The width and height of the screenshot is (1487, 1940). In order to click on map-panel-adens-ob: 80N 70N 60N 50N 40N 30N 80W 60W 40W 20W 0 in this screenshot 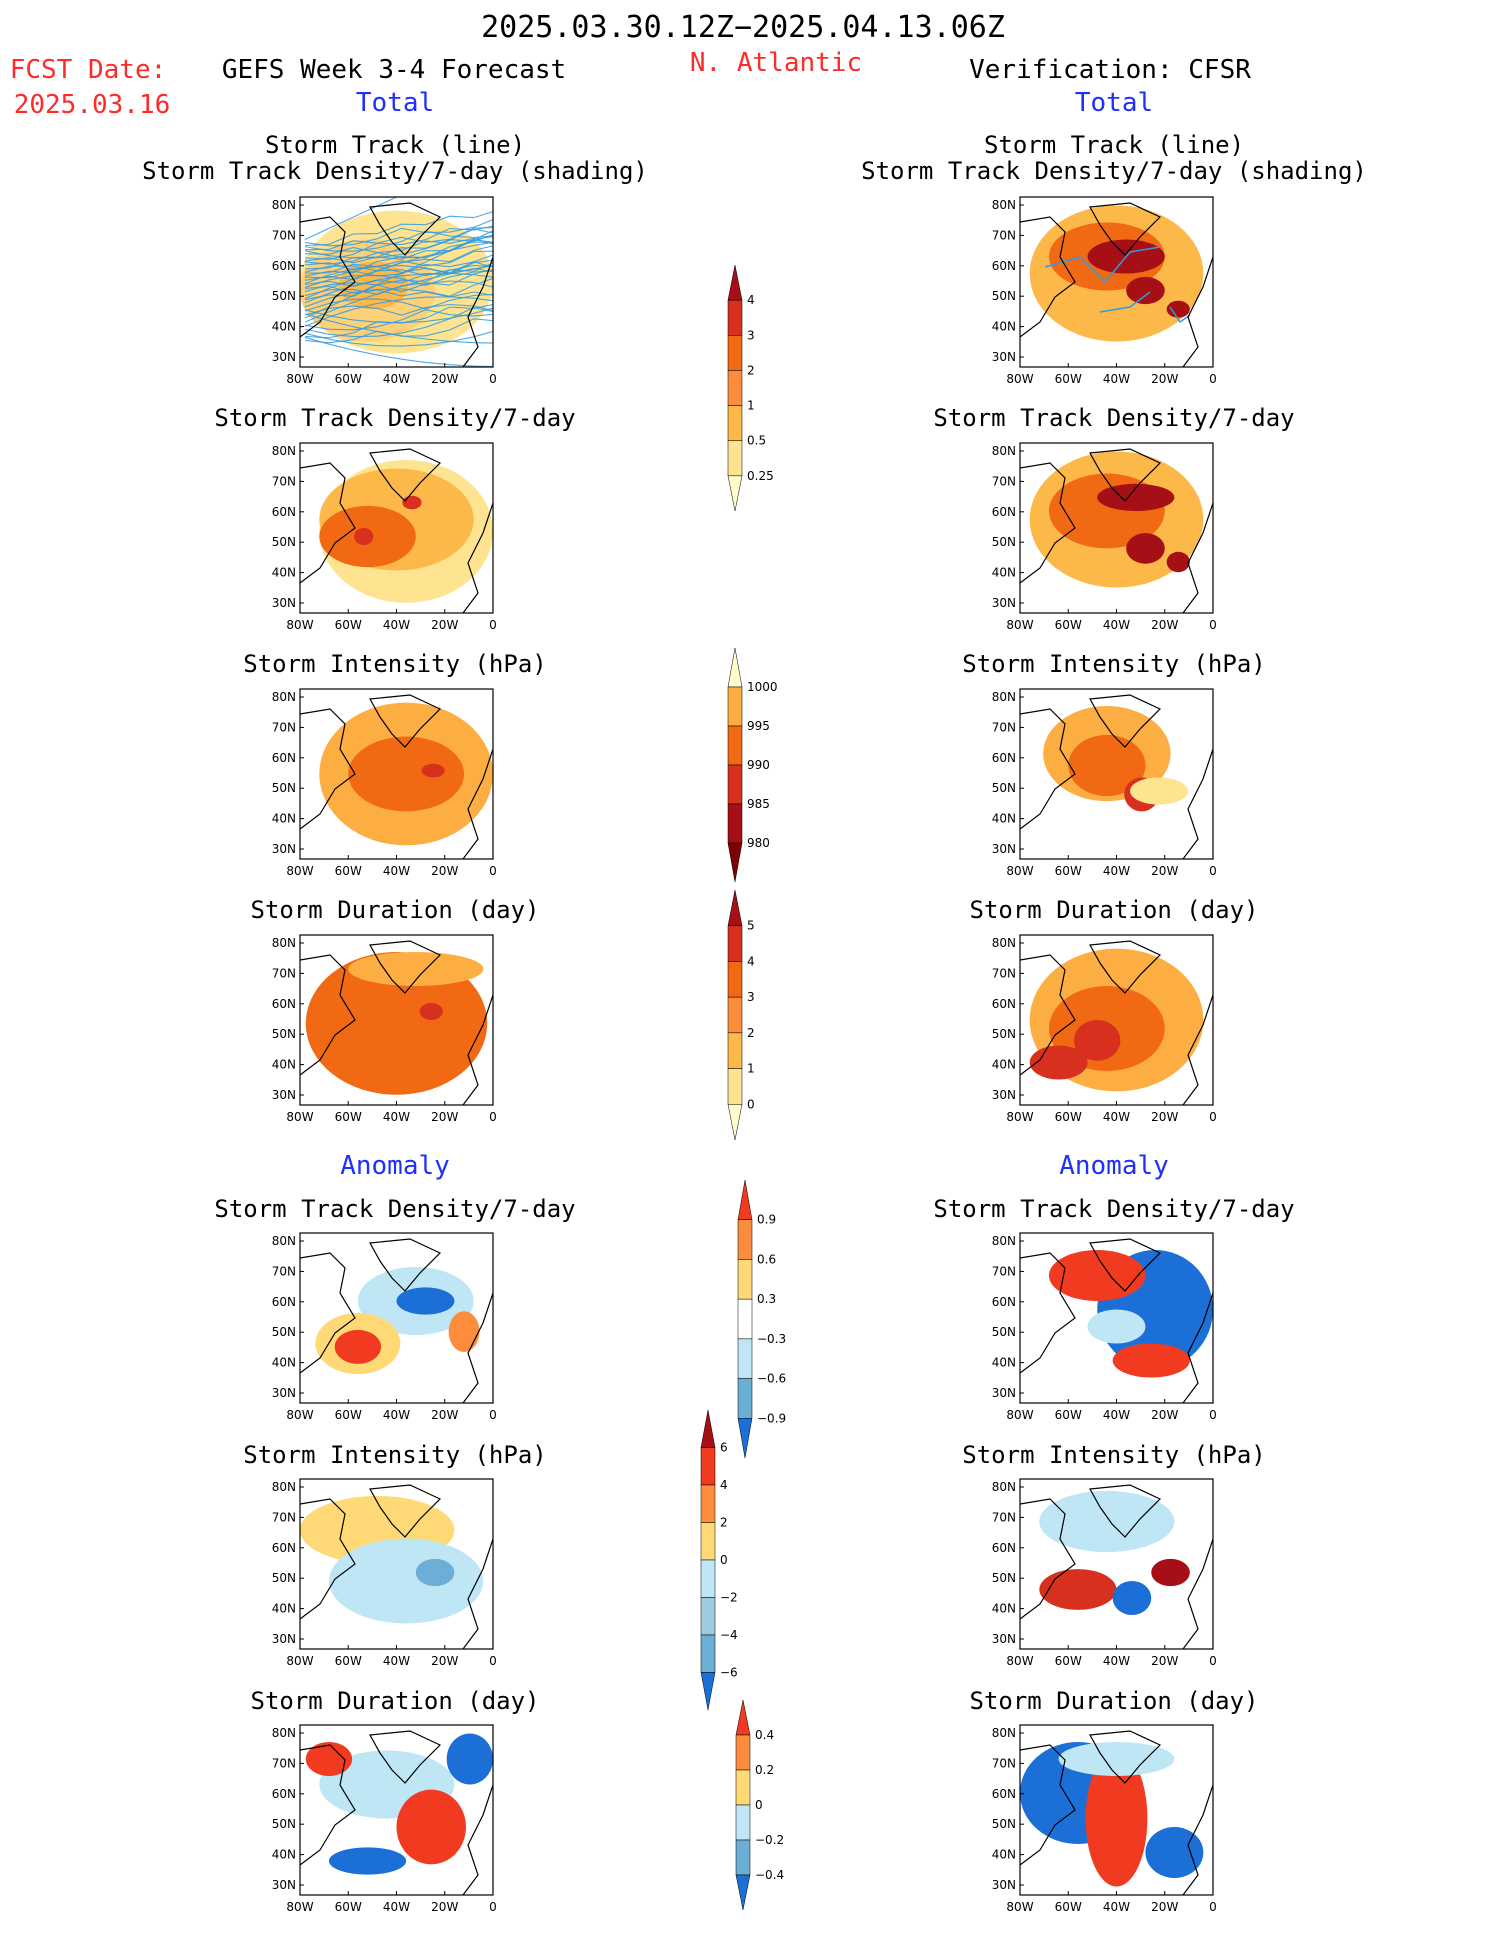, I will do `click(1104, 1327)`.